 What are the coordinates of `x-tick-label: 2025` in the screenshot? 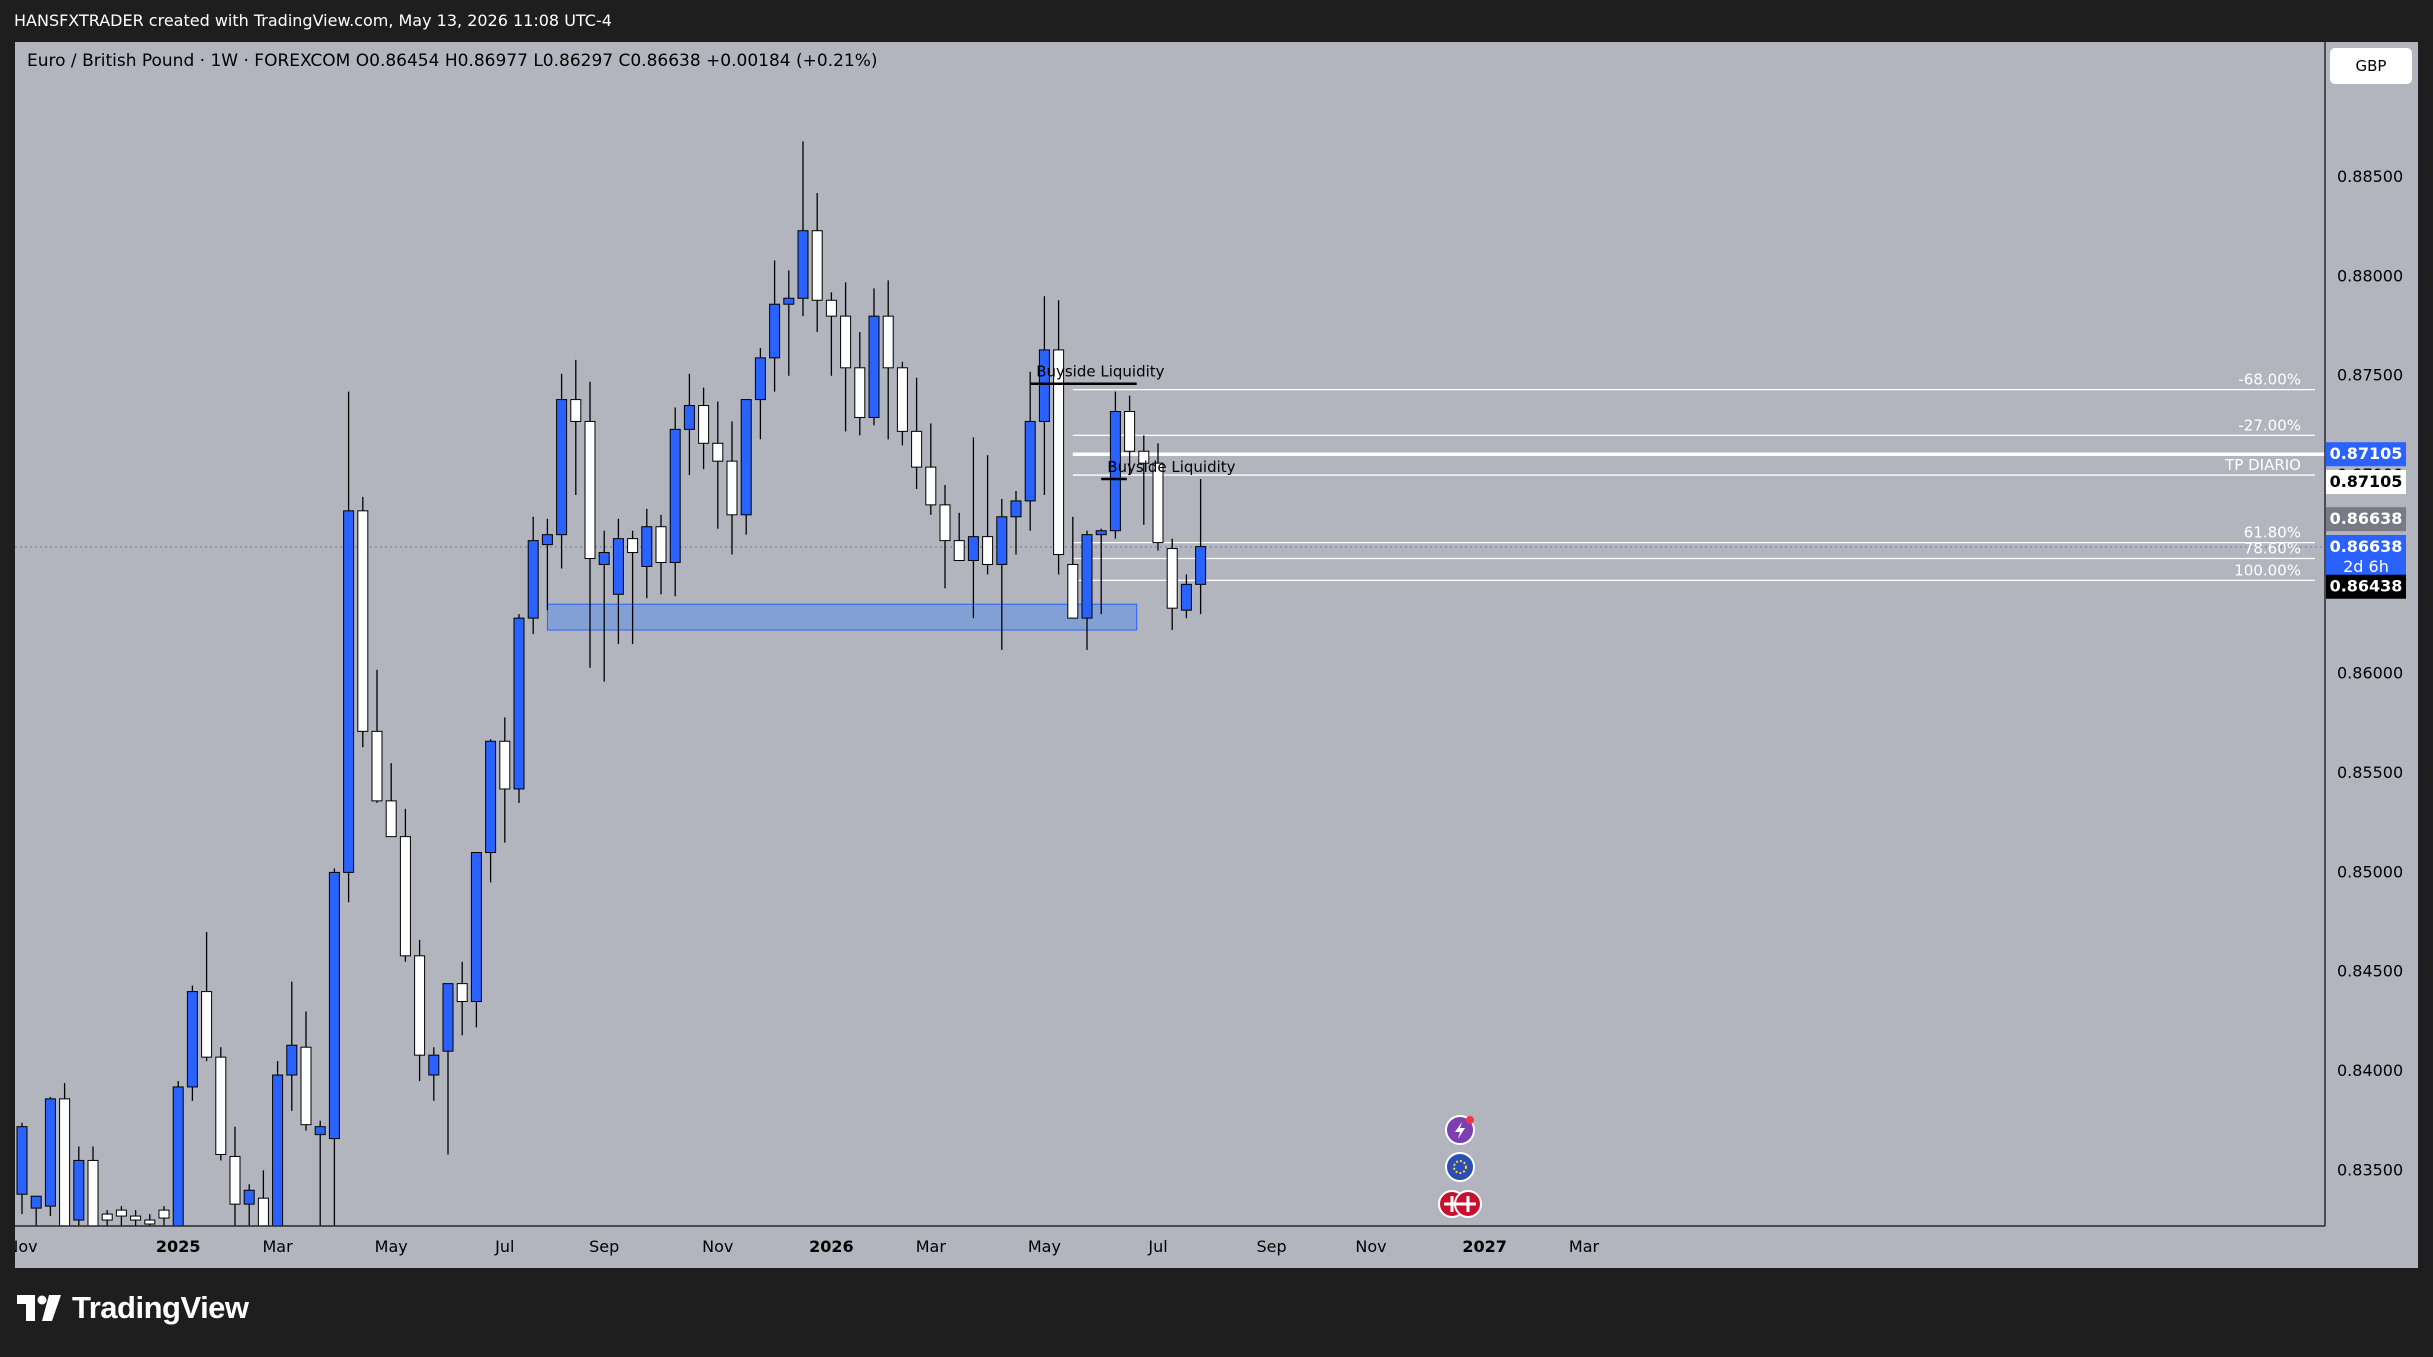 It's located at (178, 1246).